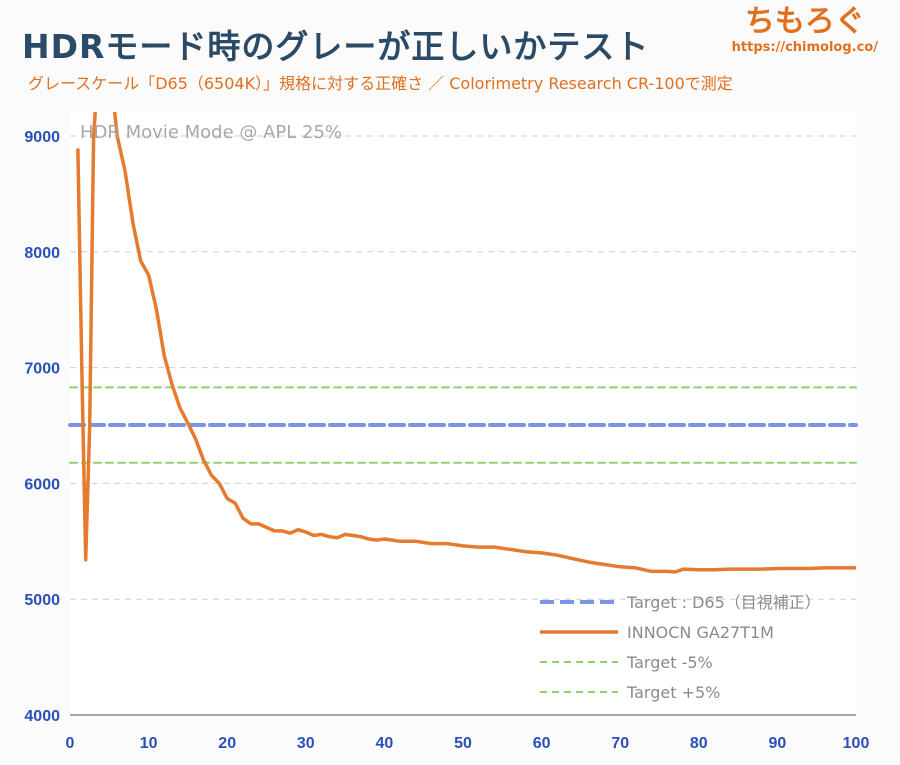  I want to click on brand-url: https://chimolog.co/, so click(804, 47).